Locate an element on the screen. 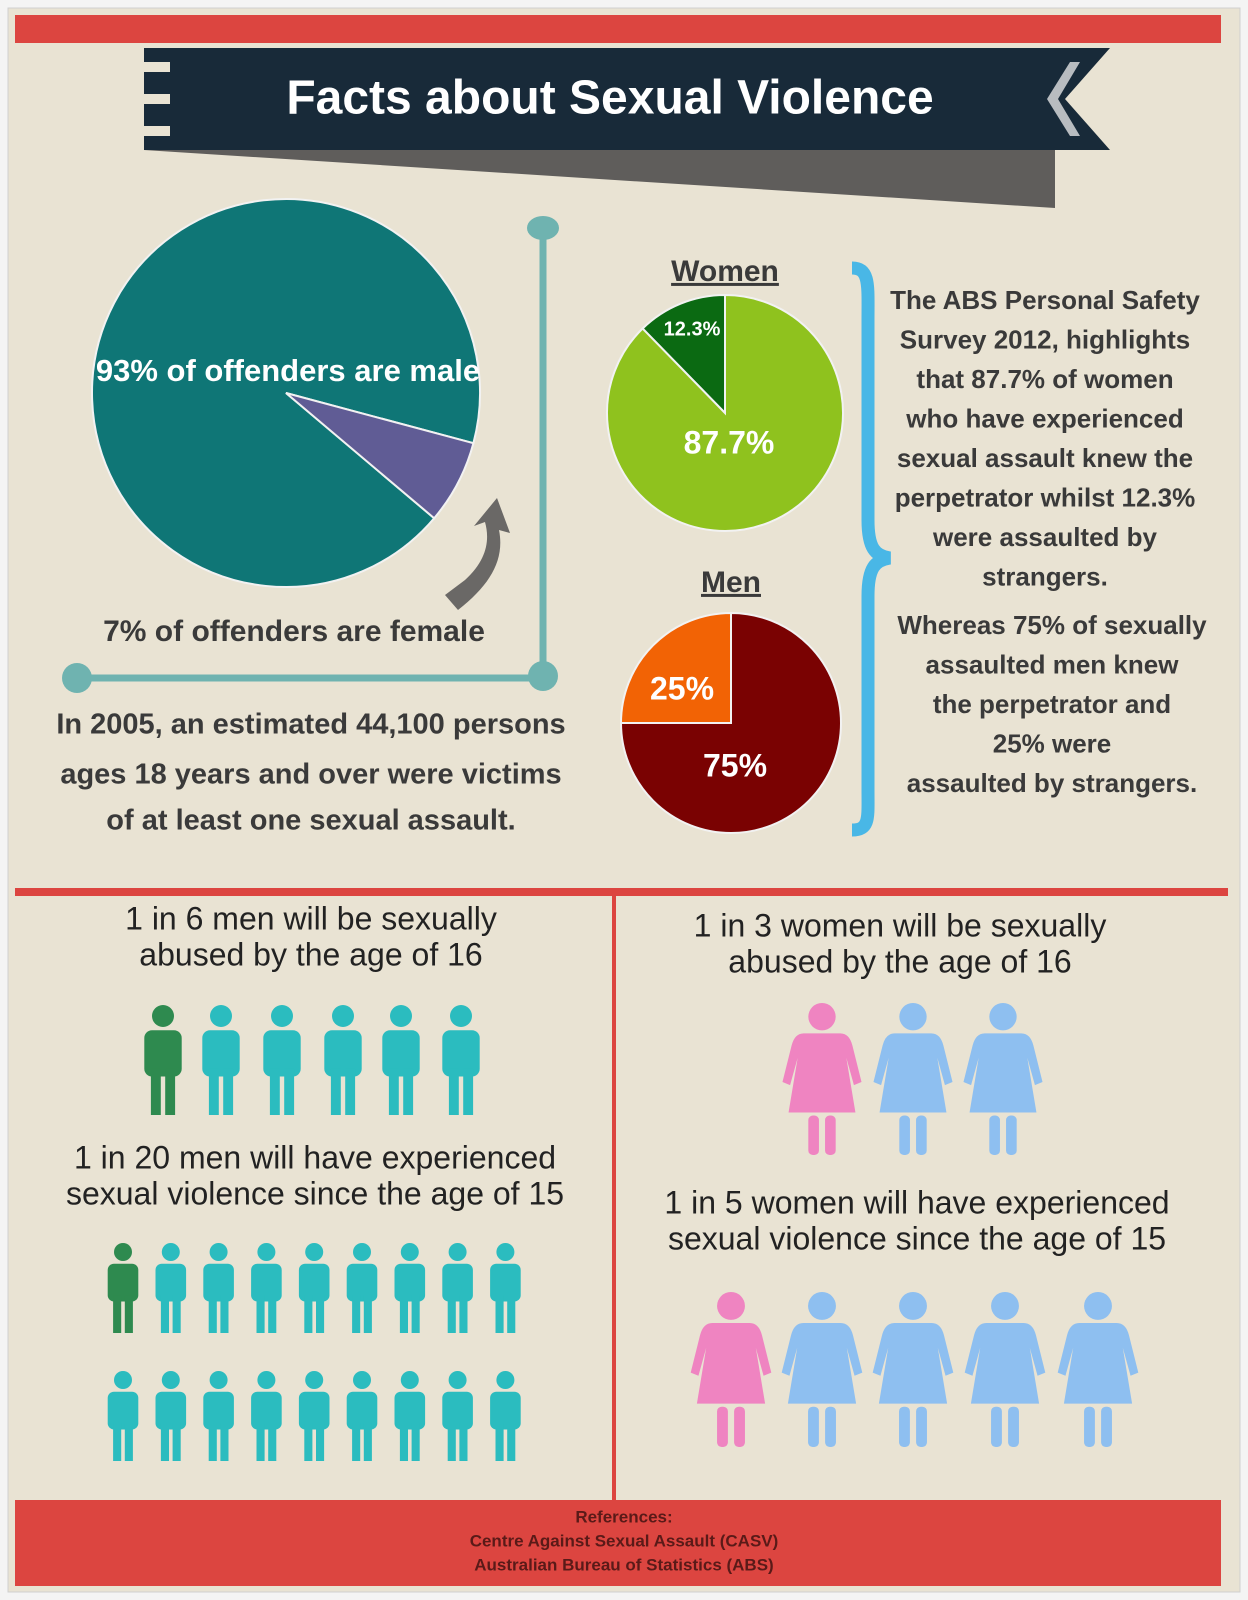  reference-line: Australian Bureau of Statistics (ABS) is located at coordinates (623, 1564).